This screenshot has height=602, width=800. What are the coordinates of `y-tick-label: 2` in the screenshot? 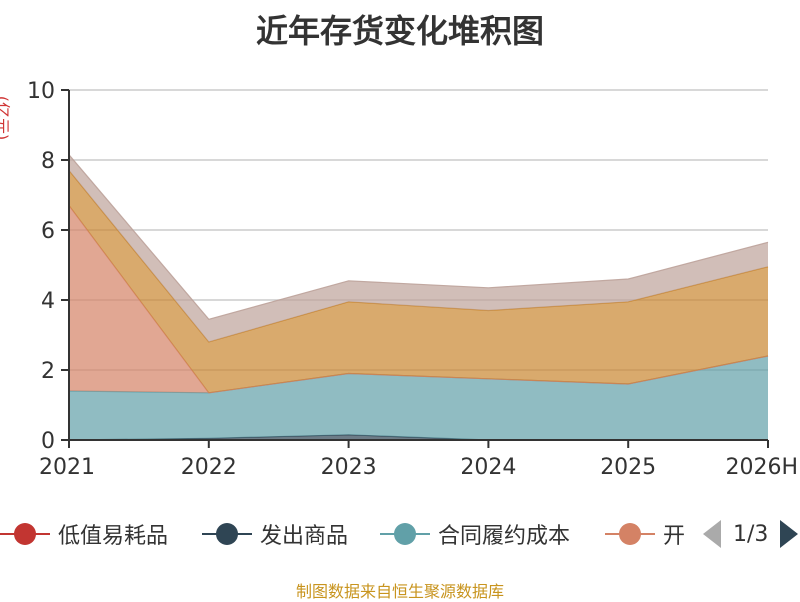 It's located at (48, 371).